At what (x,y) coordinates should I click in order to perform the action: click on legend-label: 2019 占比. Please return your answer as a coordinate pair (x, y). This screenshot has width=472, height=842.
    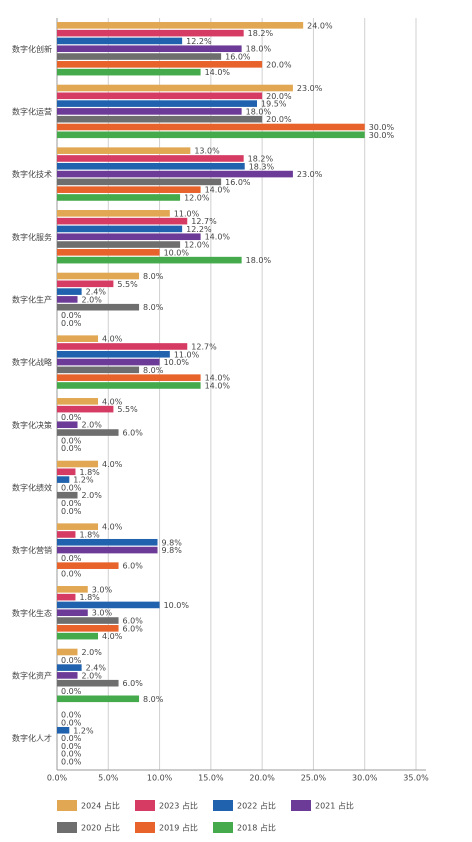
    Looking at the image, I should click on (178, 828).